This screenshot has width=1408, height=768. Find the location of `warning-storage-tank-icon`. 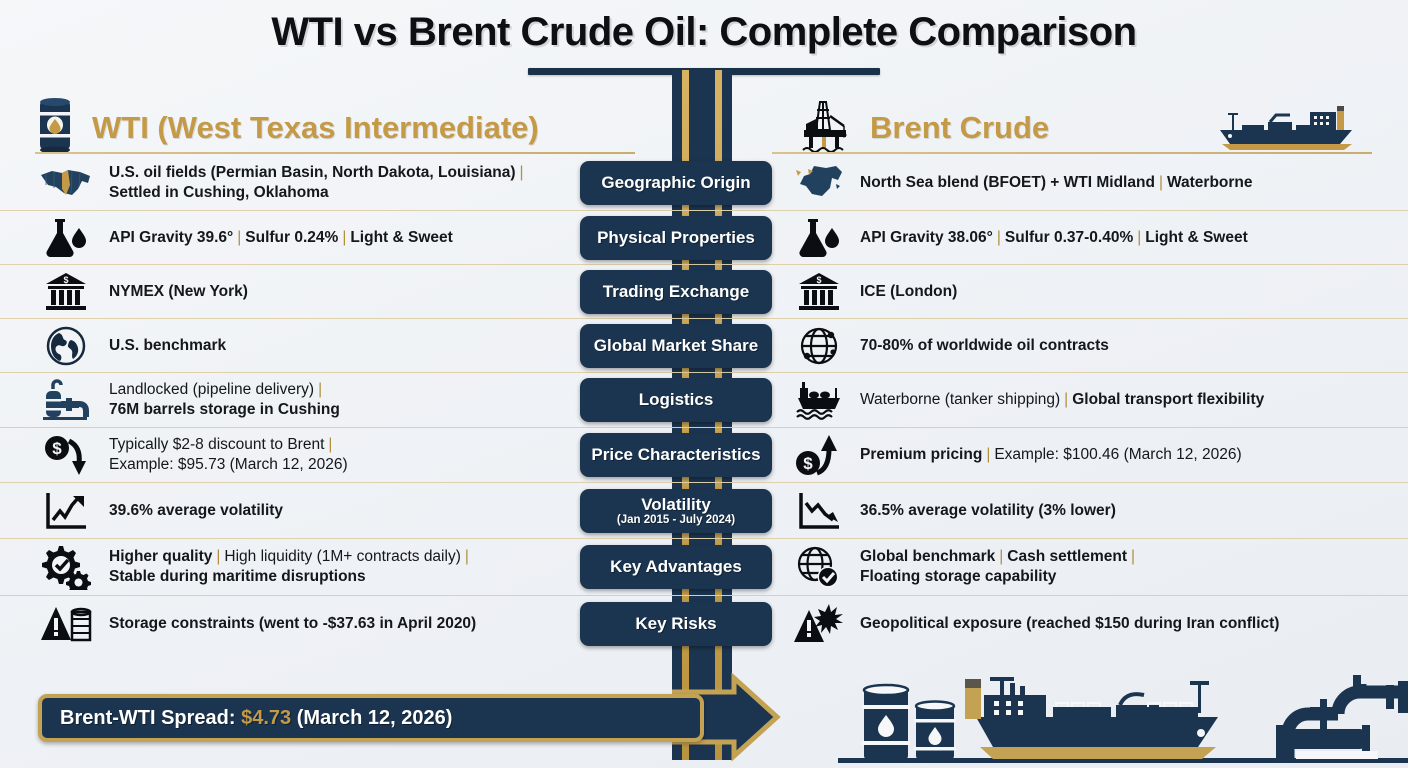

warning-storage-tank-icon is located at coordinates (66, 624).